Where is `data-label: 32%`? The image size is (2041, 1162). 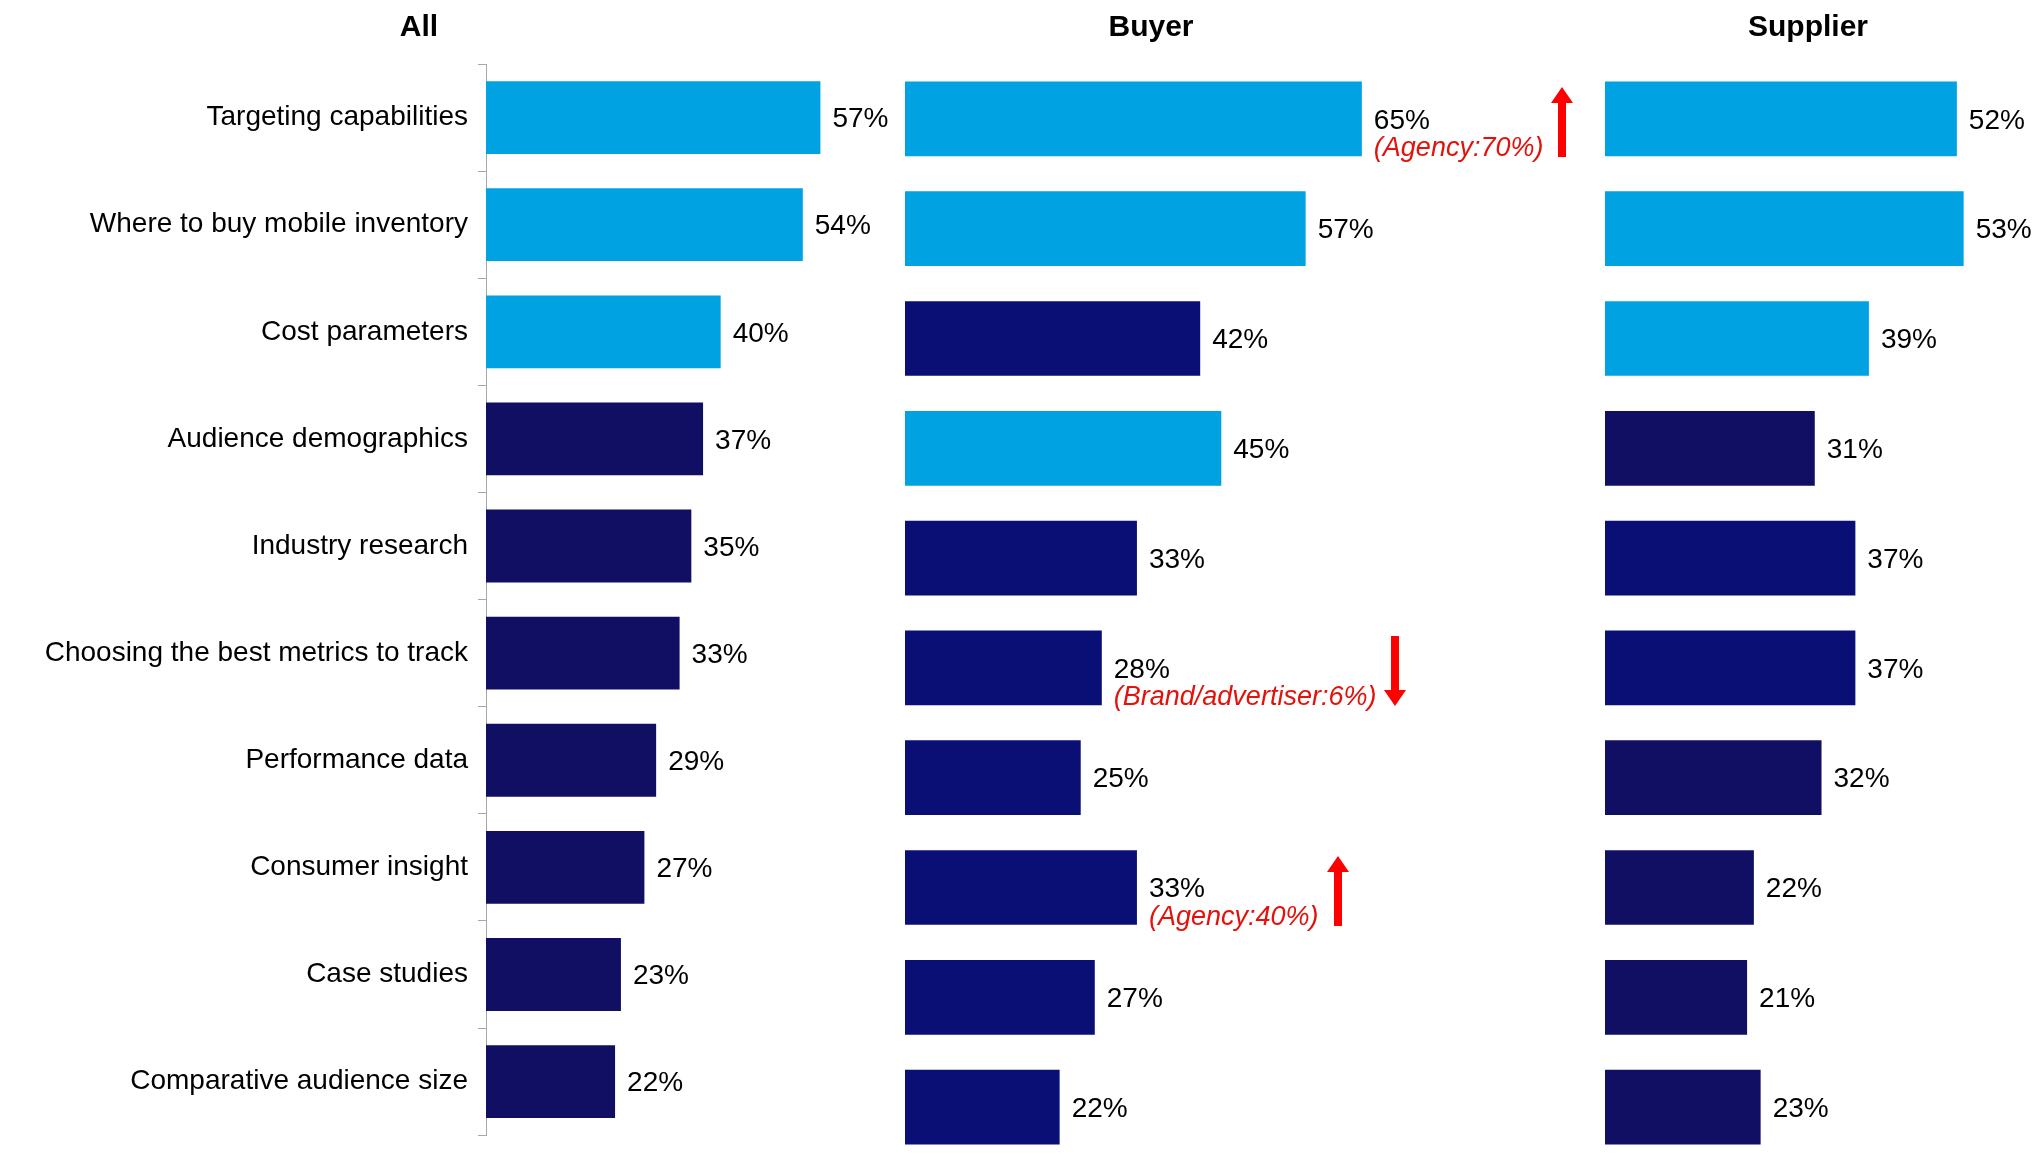
data-label: 32% is located at coordinates (1861, 778).